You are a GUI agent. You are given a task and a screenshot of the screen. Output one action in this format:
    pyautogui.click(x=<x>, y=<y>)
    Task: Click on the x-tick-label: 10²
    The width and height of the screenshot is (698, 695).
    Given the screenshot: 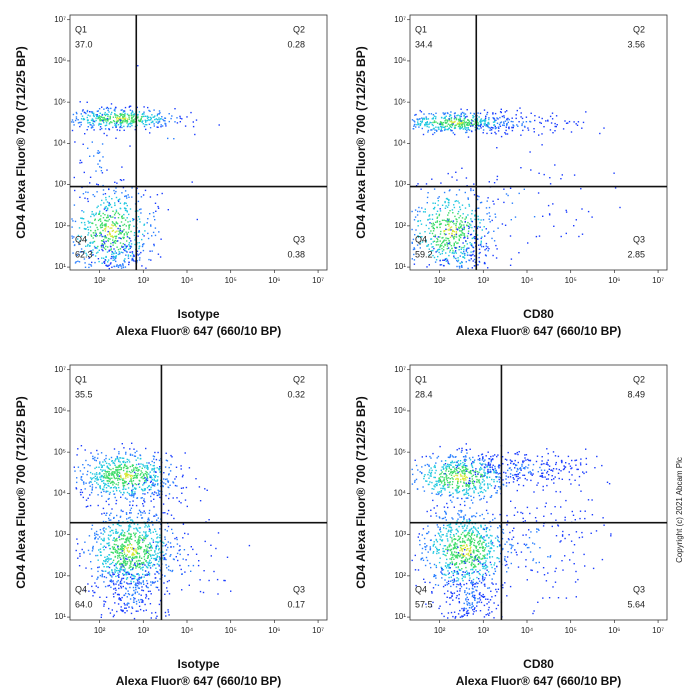 What is the action you would take?
    pyautogui.click(x=100, y=630)
    